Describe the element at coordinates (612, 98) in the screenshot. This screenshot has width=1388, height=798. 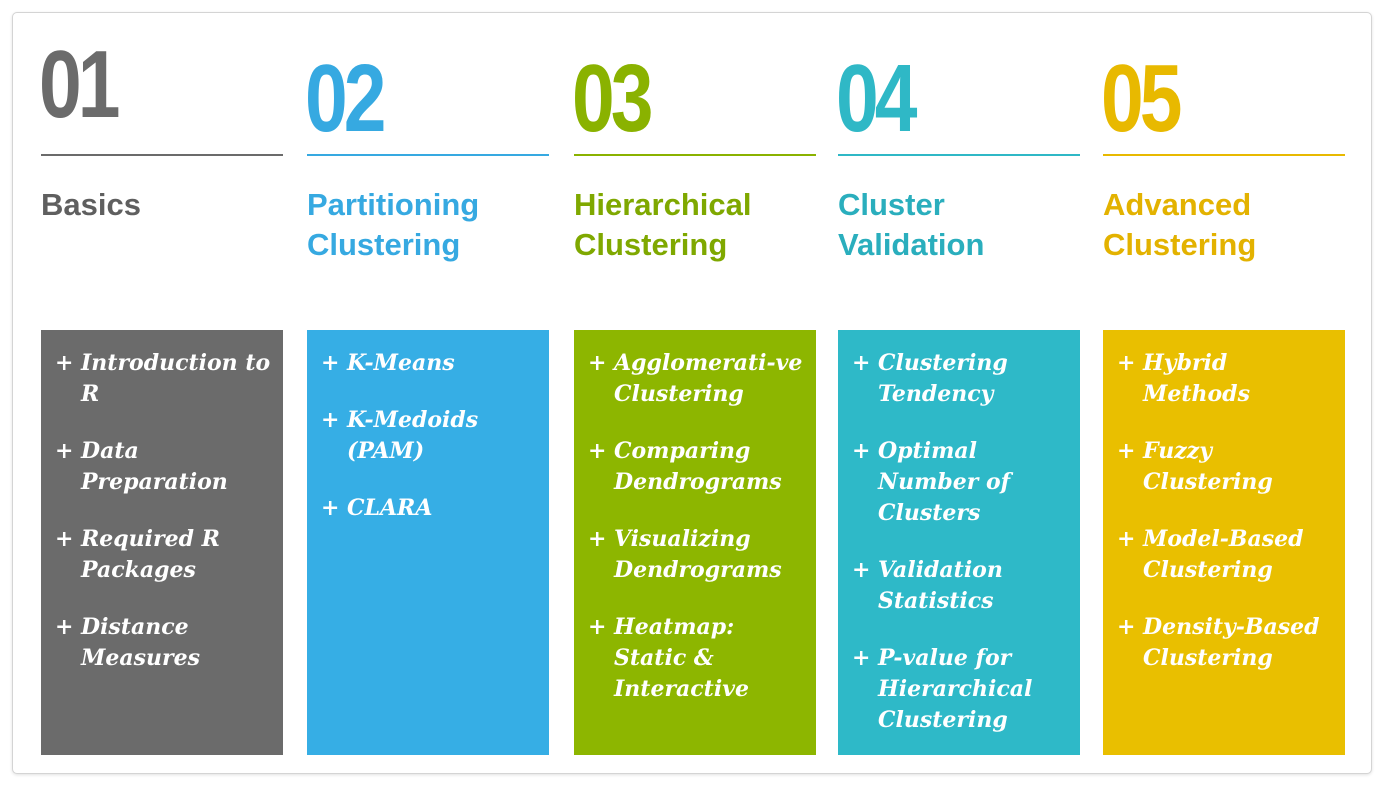
I see `section-number: 03` at that location.